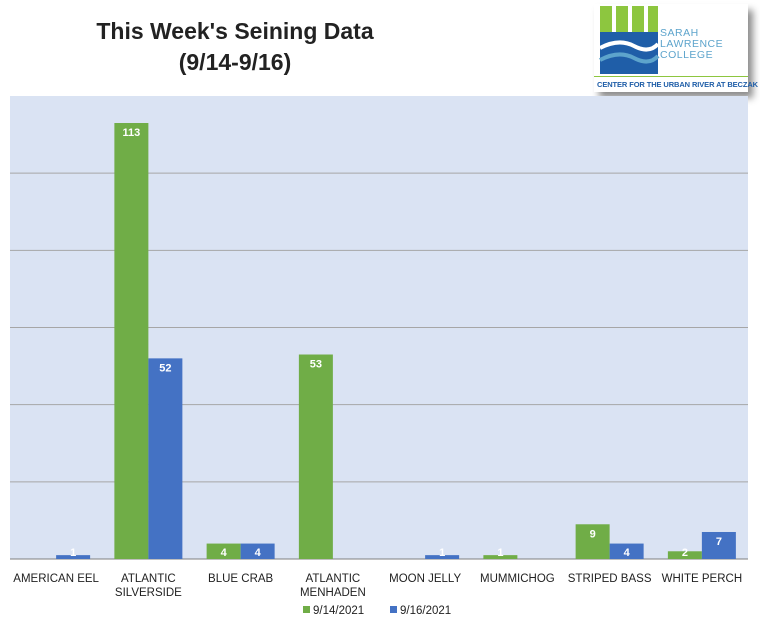 This screenshot has height=622, width=760. What do you see at coordinates (425, 579) in the screenshot?
I see `category-label: MOON JELLY` at bounding box center [425, 579].